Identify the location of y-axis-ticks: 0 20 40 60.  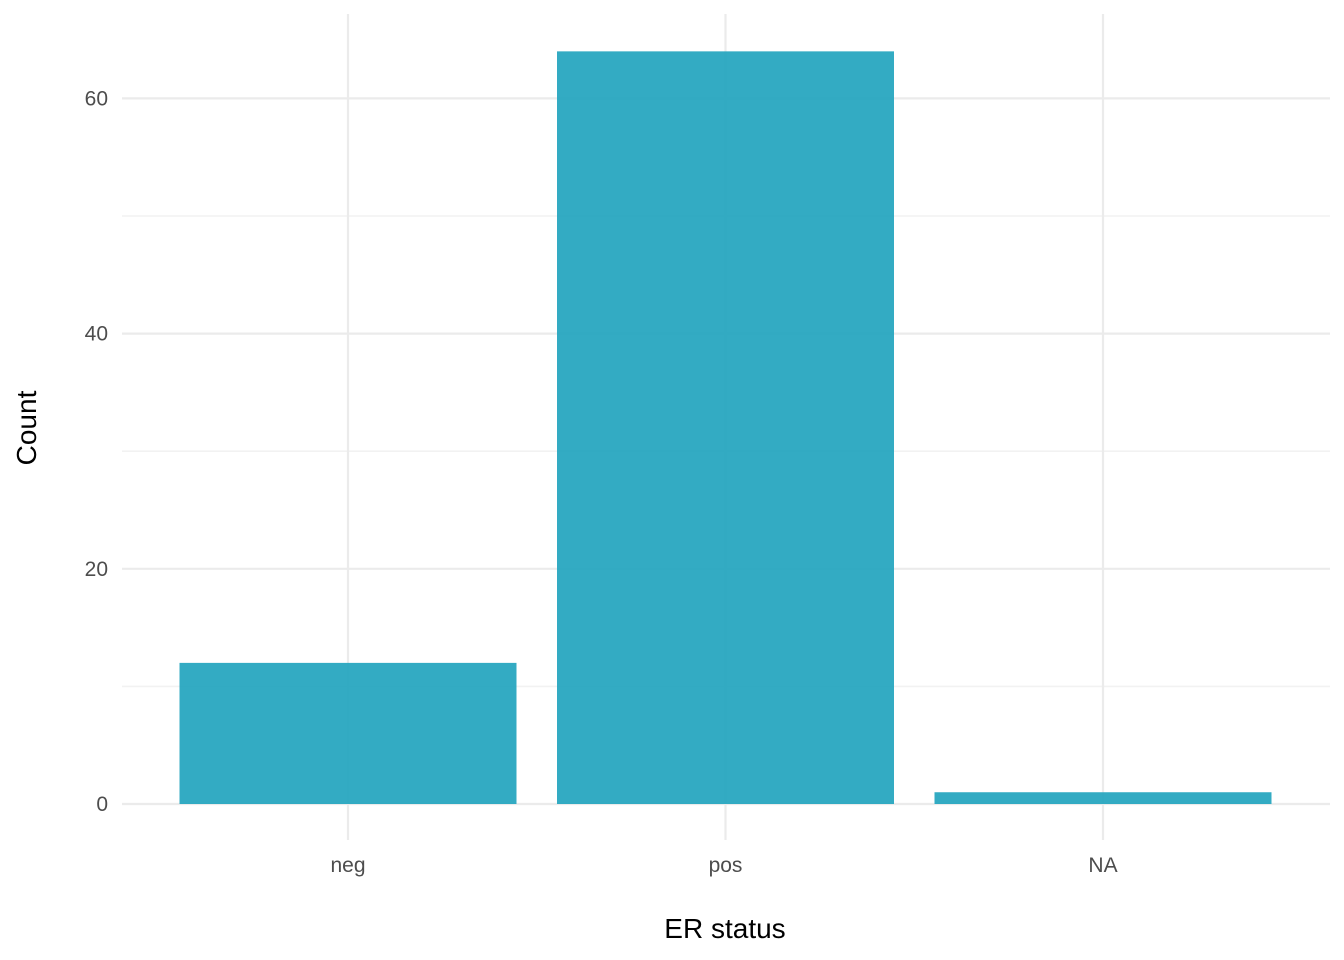
(96, 451).